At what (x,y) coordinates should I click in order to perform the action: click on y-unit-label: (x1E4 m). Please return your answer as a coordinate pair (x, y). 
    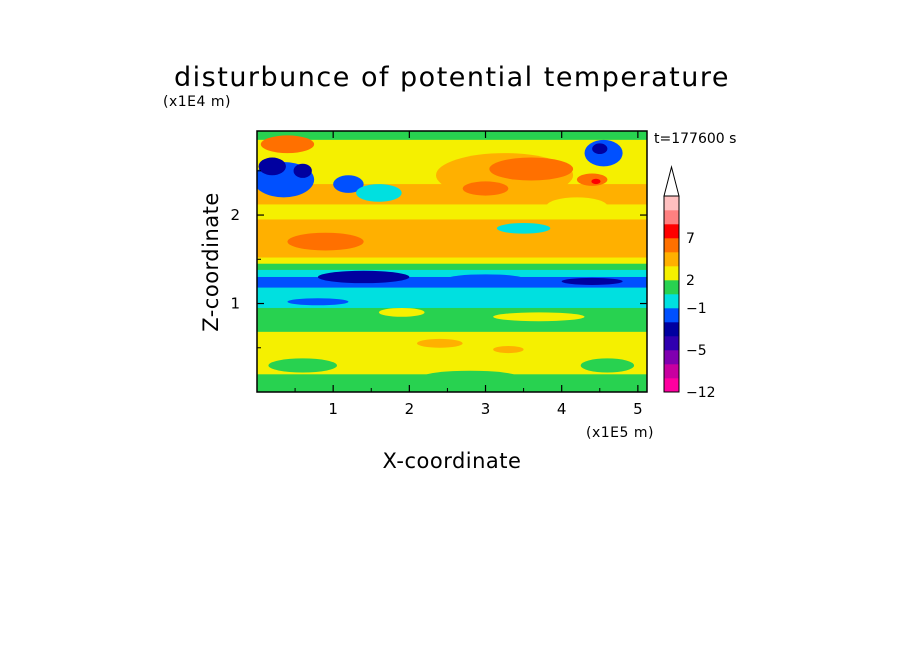
    Looking at the image, I should click on (197, 102).